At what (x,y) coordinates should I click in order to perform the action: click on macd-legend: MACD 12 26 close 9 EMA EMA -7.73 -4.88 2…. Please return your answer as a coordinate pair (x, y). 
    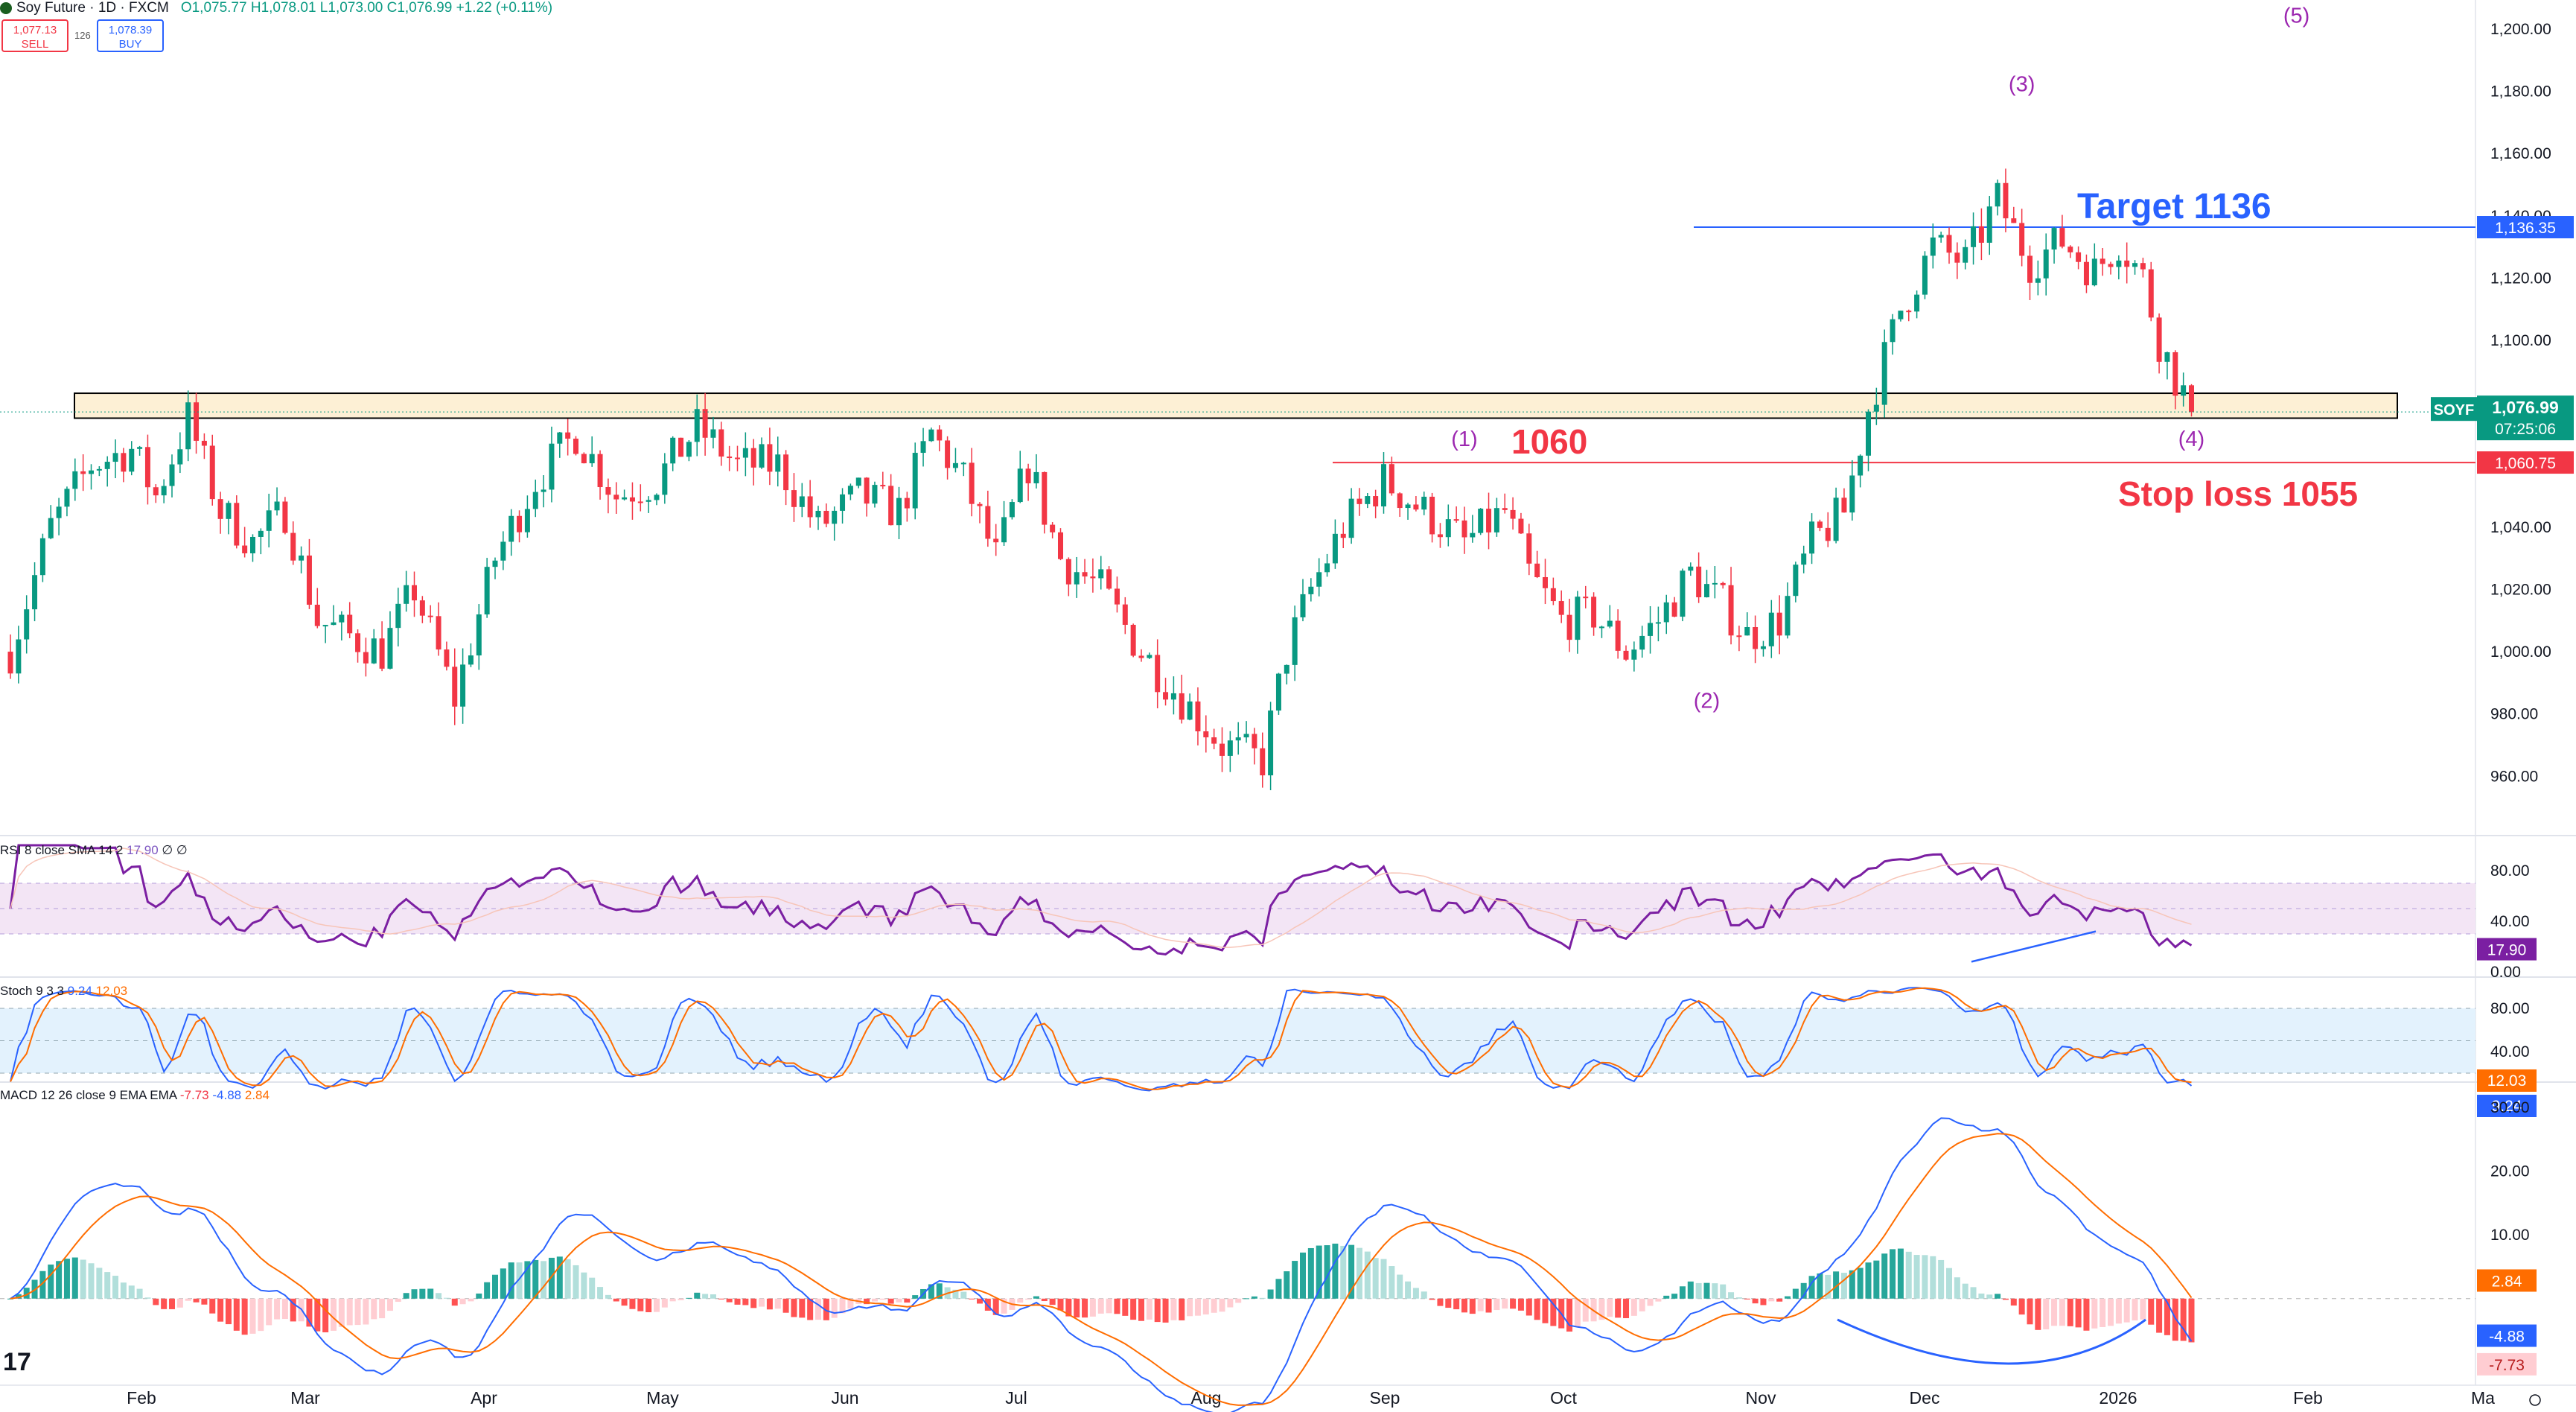
    Looking at the image, I should click on (135, 1095).